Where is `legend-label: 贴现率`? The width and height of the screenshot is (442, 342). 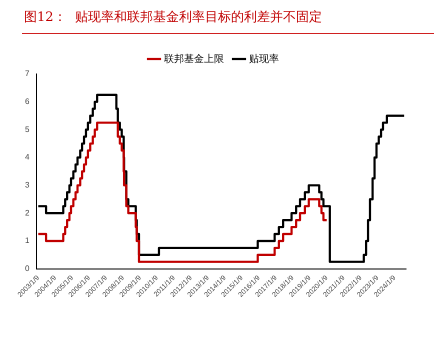
legend-label: 贴现率 is located at coordinates (264, 58).